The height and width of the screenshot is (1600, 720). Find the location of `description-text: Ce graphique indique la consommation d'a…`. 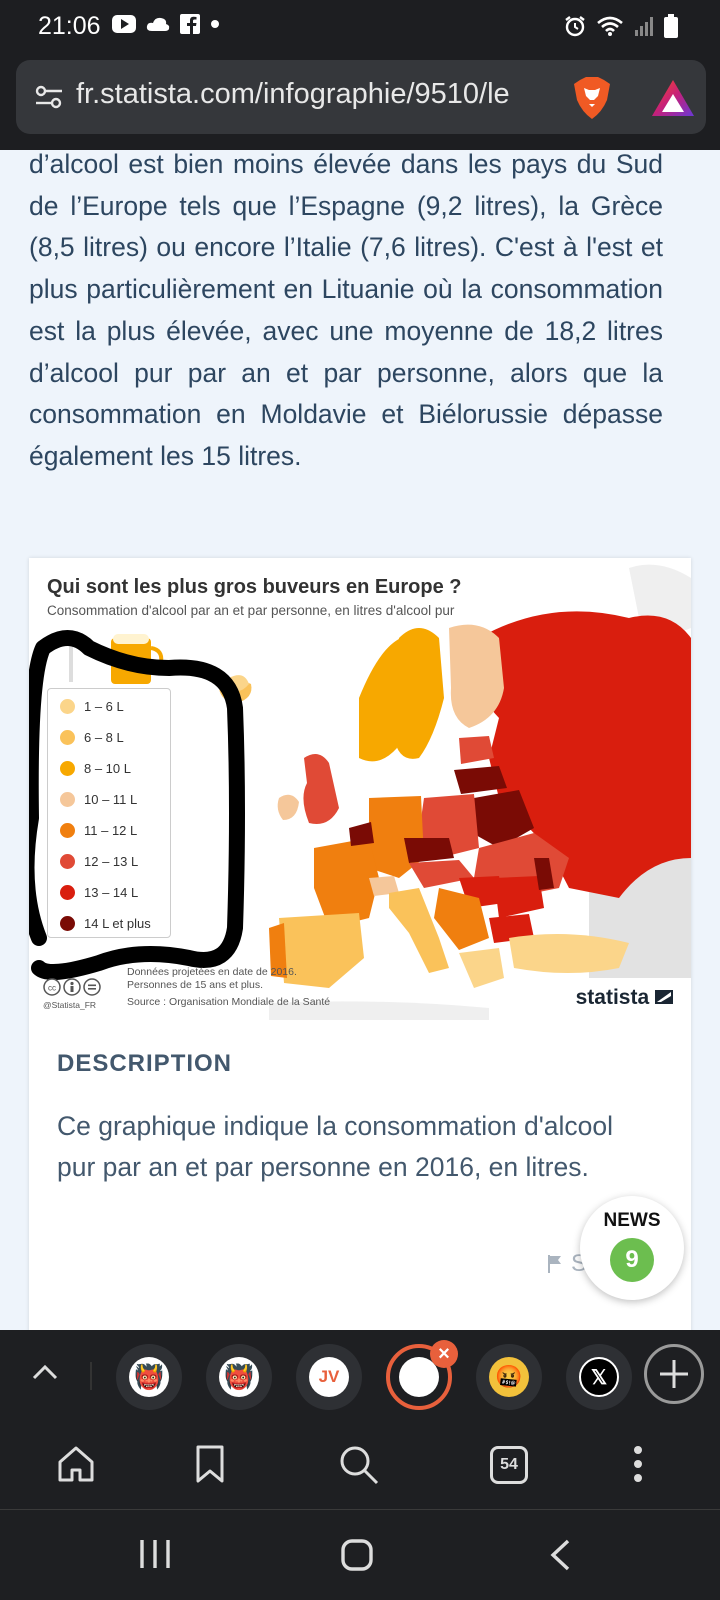

description-text: Ce graphique indique la consommation d'a… is located at coordinates (335, 1146).